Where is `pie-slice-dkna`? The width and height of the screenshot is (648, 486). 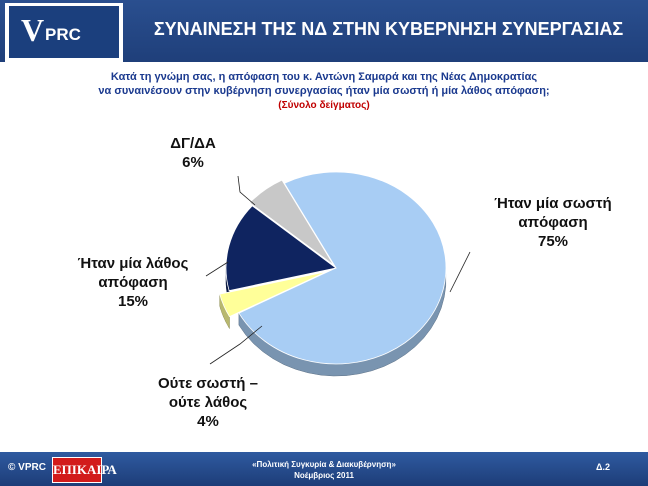 pie-slice-dkna is located at coordinates (291, 222).